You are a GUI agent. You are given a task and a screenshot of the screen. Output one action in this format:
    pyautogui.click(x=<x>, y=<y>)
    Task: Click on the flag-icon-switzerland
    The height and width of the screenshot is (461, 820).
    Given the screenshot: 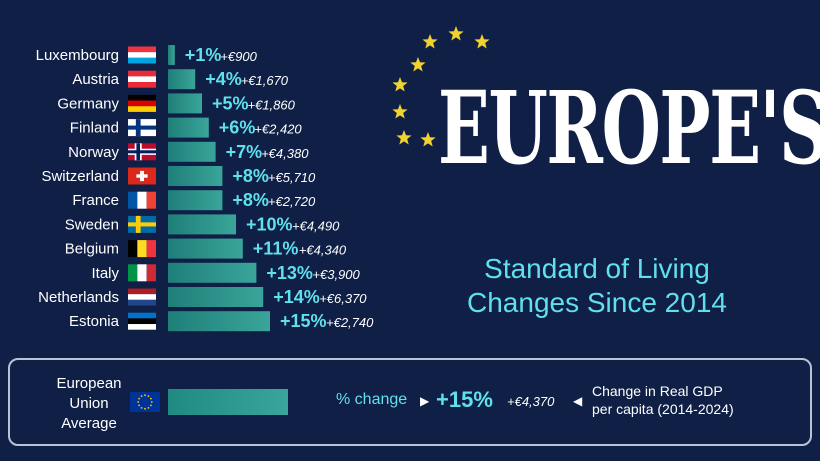 What is the action you would take?
    pyautogui.click(x=142, y=176)
    